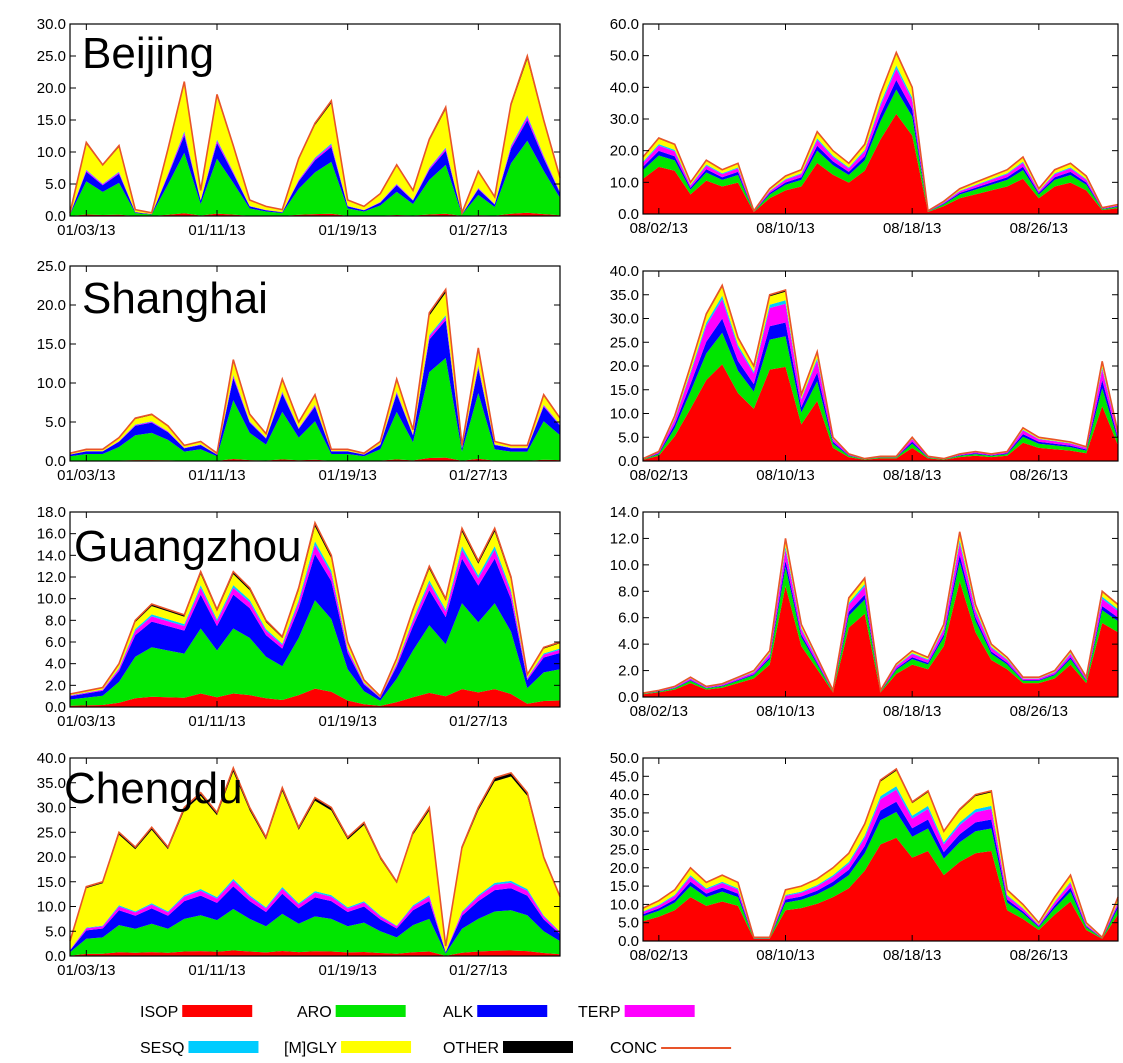 Image resolution: width=1123 pixels, height=1063 pixels. Describe the element at coordinates (188, 546) in the screenshot. I see `city-label: Guangzhou` at that location.